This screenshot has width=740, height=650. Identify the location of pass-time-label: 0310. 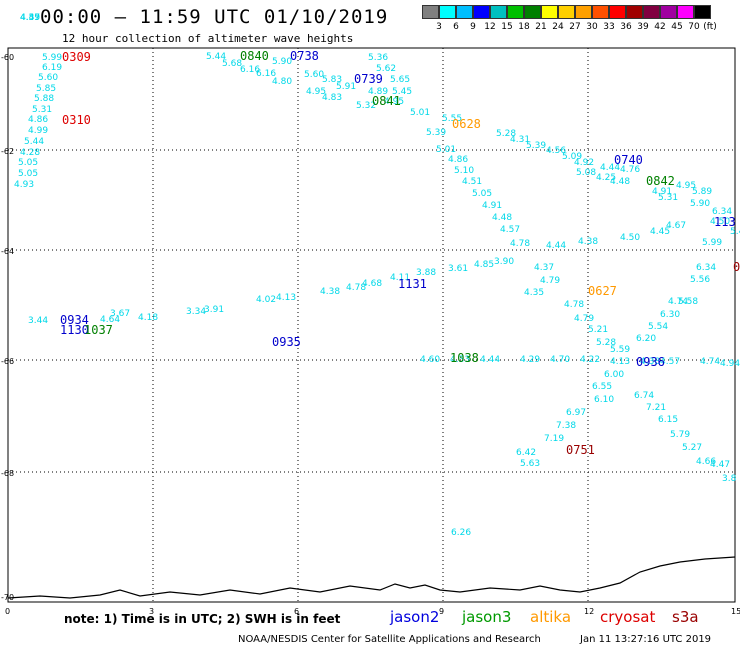
(76, 120).